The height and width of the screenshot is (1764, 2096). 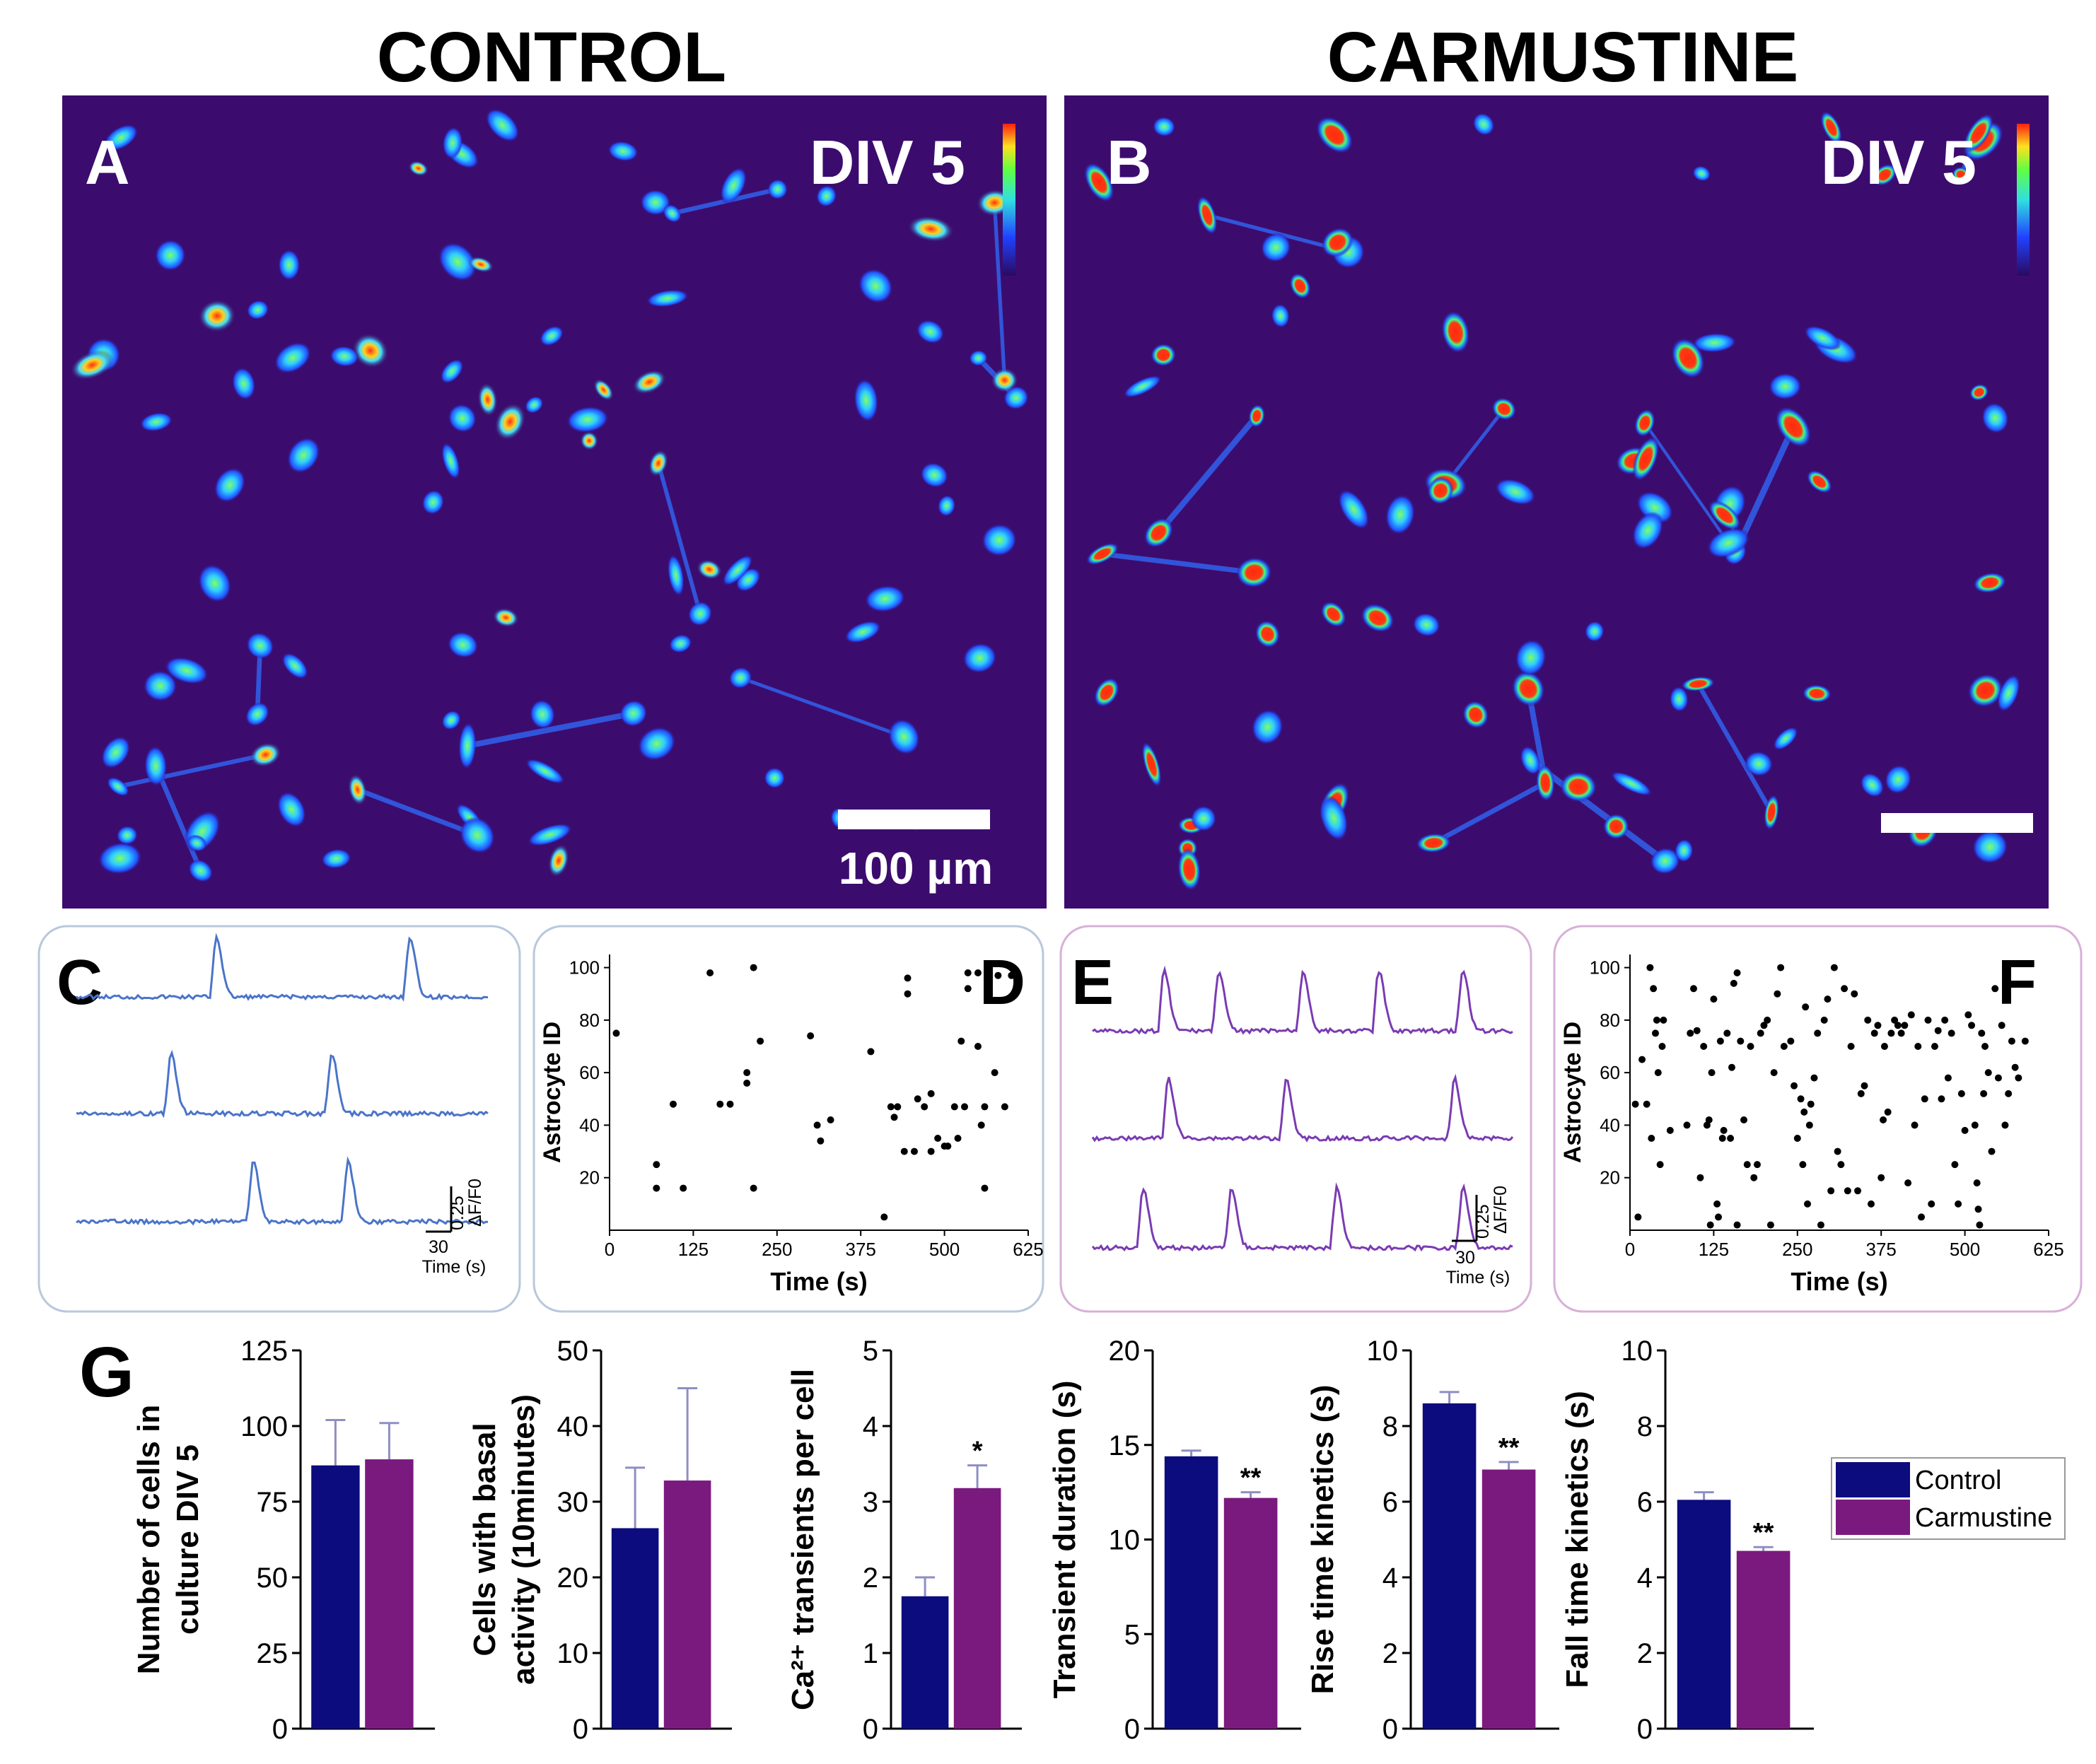 I want to click on y-tick-label: 4, so click(x=1390, y=1578).